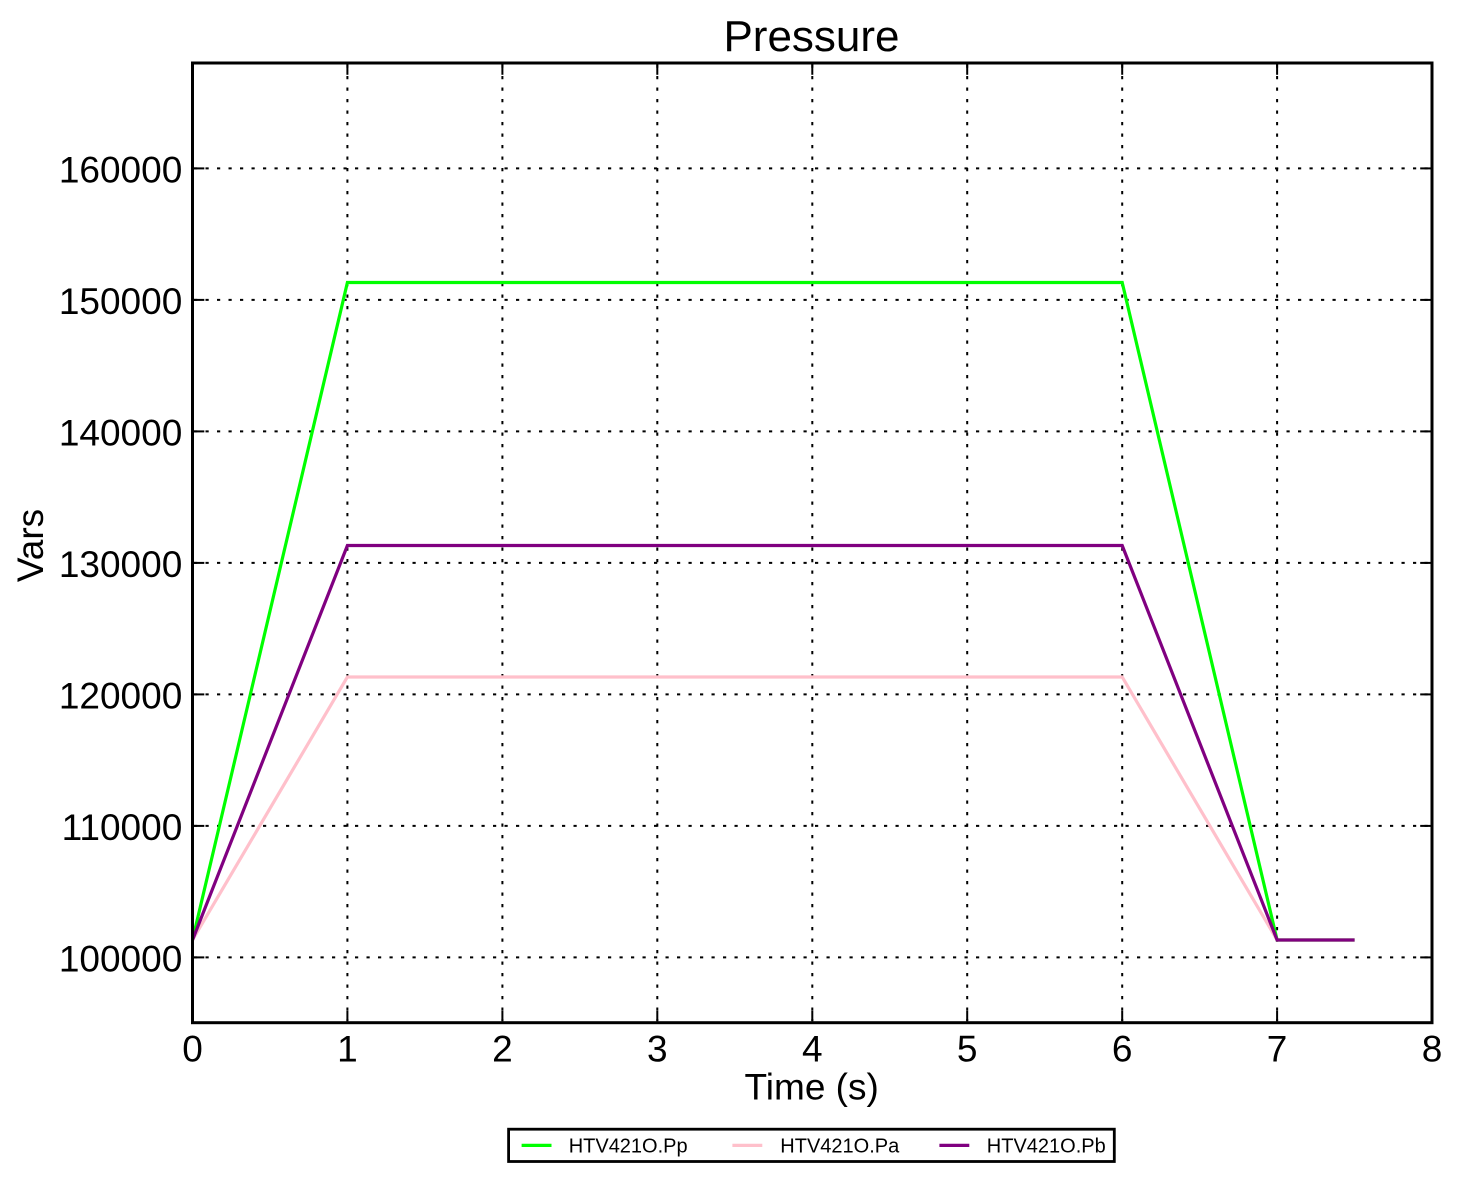  I want to click on svg-text: 120000, so click(120, 695).